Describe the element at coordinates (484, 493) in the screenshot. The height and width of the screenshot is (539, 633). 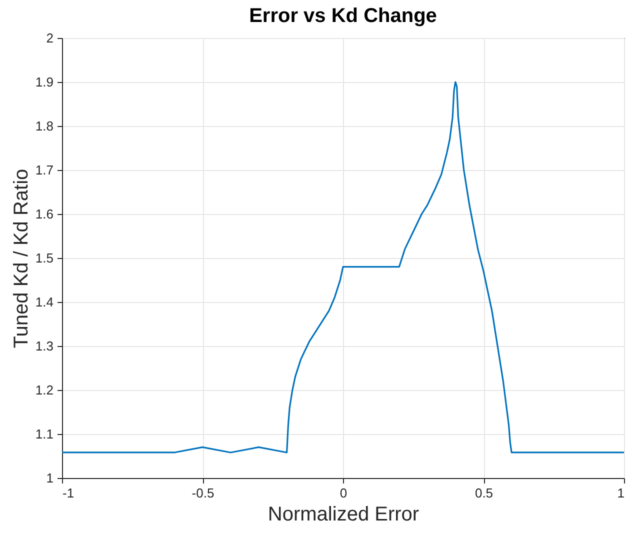
I see `x-tick-label: 0.5` at that location.